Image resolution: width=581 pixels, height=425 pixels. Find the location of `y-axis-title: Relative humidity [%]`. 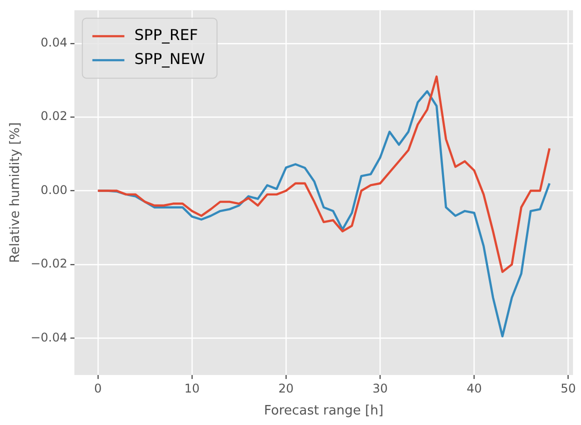

y-axis-title: Relative humidity [%] is located at coordinates (16, 192).